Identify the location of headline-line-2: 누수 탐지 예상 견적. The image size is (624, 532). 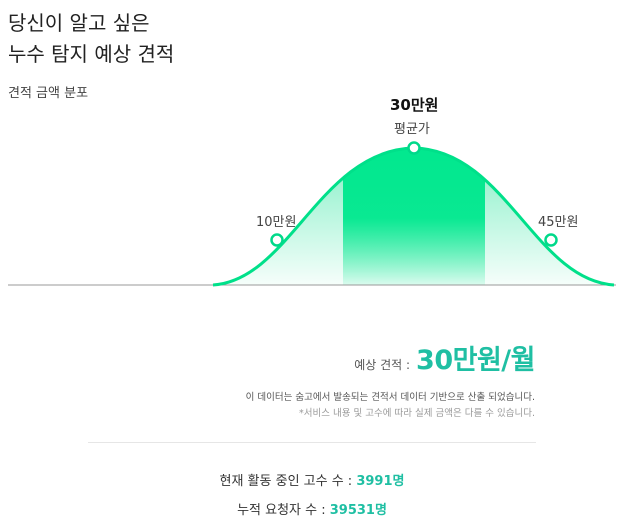
(91, 54).